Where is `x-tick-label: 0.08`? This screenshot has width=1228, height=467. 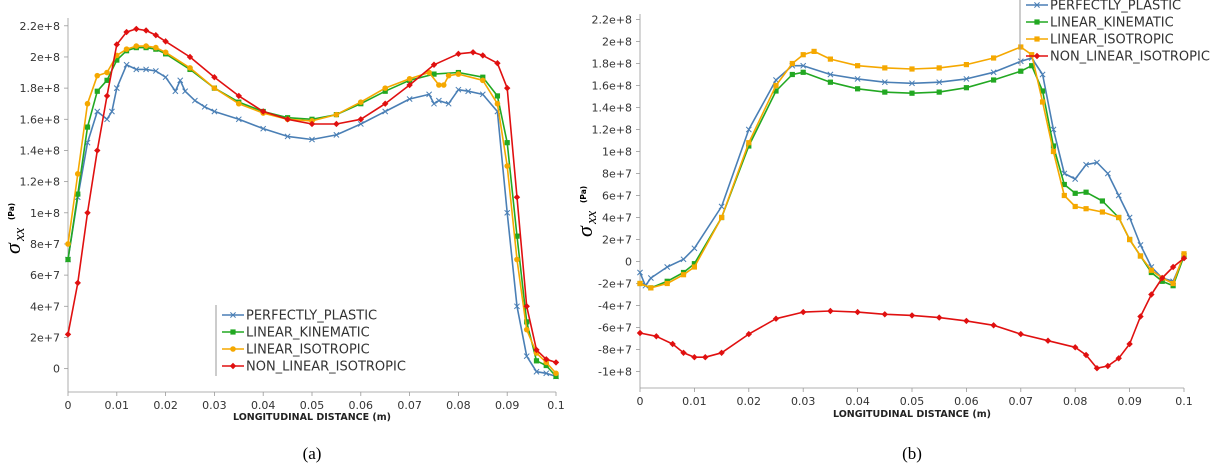 x-tick-label: 0.08 is located at coordinates (1075, 401).